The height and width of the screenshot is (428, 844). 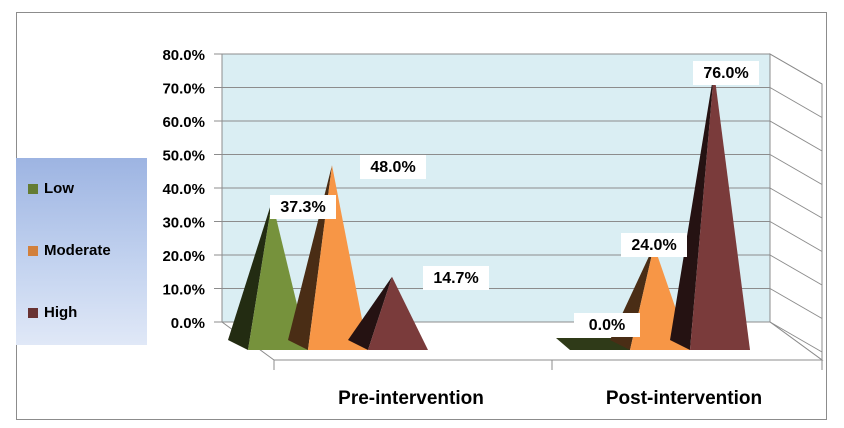 I want to click on data-label: 37.3%, so click(x=302, y=207).